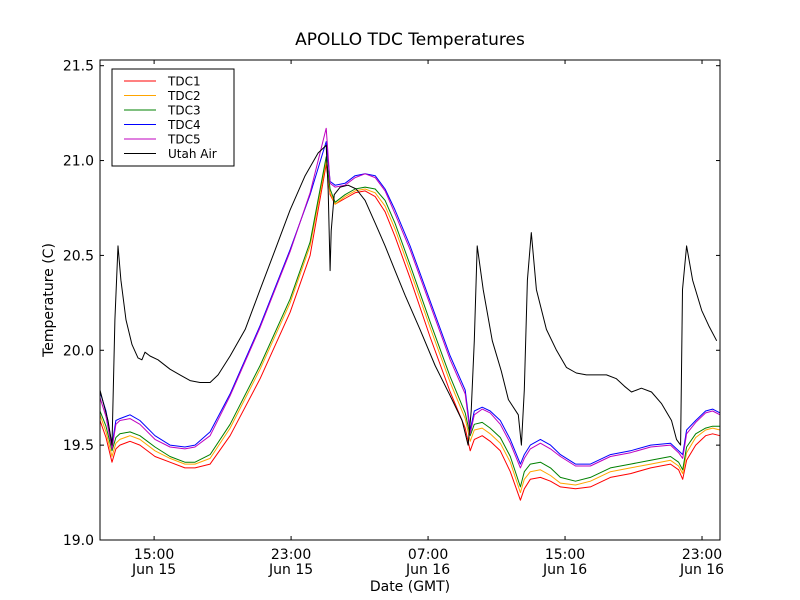  Describe the element at coordinates (184, 140) in the screenshot. I see `legend-label-tdc5: TDC5` at that location.